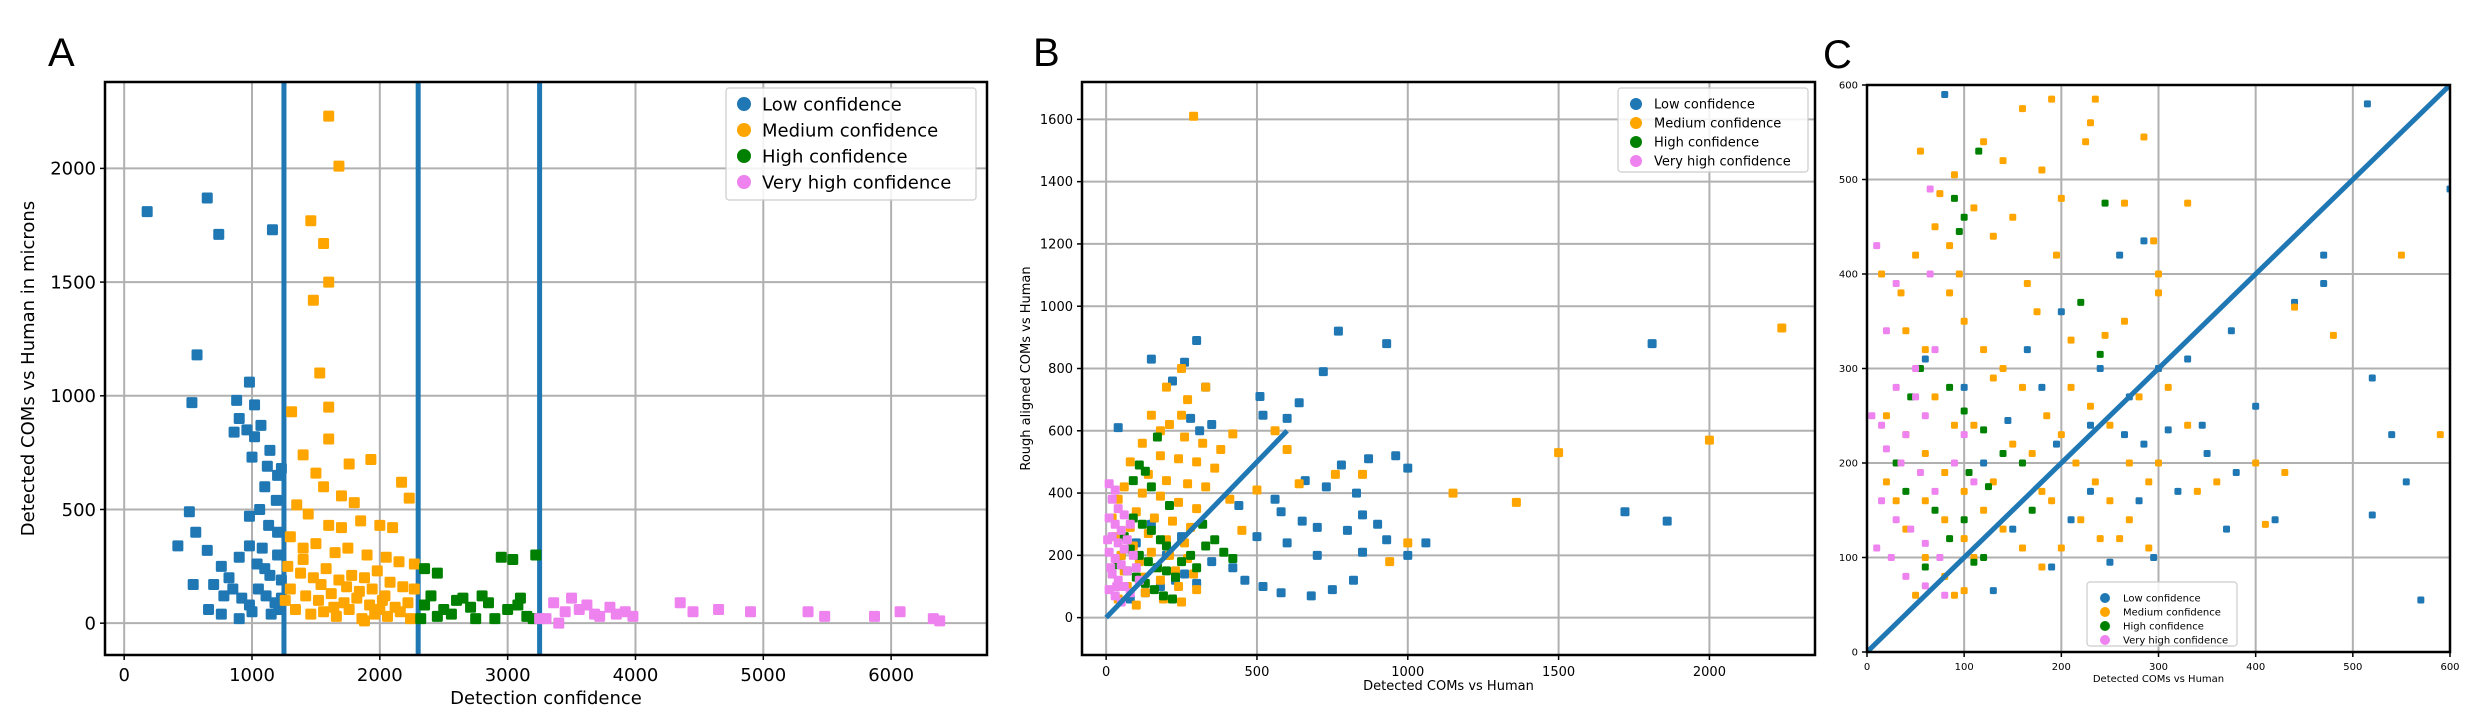 This screenshot has width=2481, height=725. Describe the element at coordinates (1060, 556) in the screenshot. I see `y-tick-label: 200` at that location.